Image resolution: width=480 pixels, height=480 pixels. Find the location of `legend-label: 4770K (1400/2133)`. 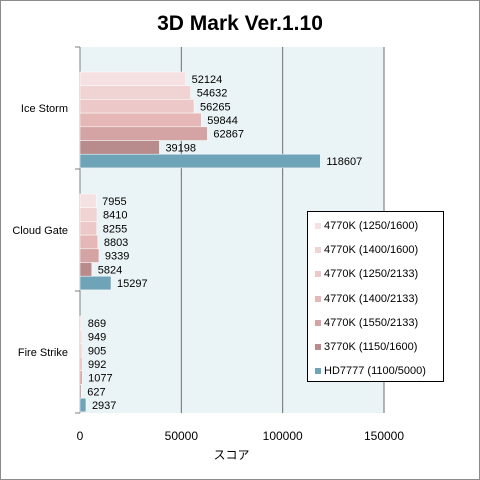

legend-label: 4770K (1400/2133) is located at coordinates (371, 298).